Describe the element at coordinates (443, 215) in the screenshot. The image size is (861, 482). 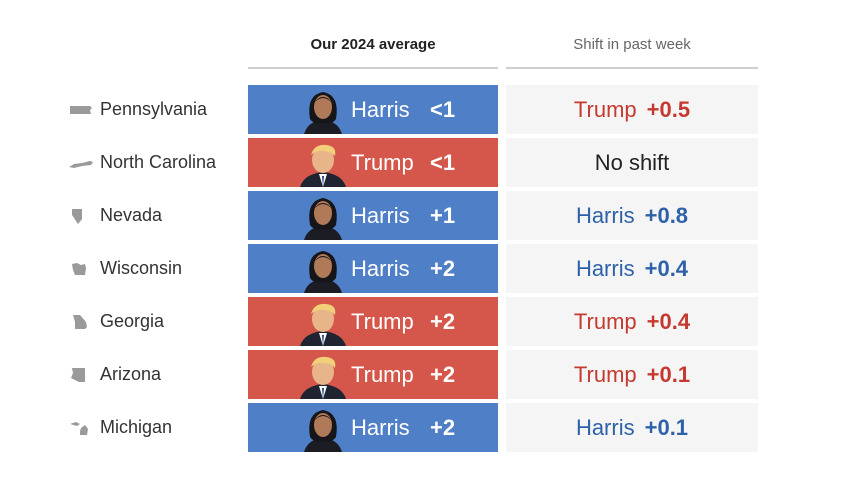
I see `average-margin: +1` at that location.